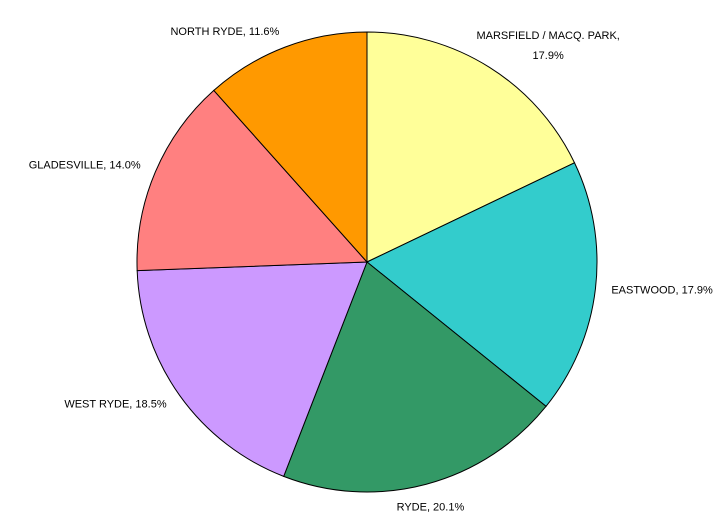 The width and height of the screenshot is (721, 516). Describe the element at coordinates (85, 166) in the screenshot. I see `slice-label: GLADESVILLE, 14.0%` at that location.